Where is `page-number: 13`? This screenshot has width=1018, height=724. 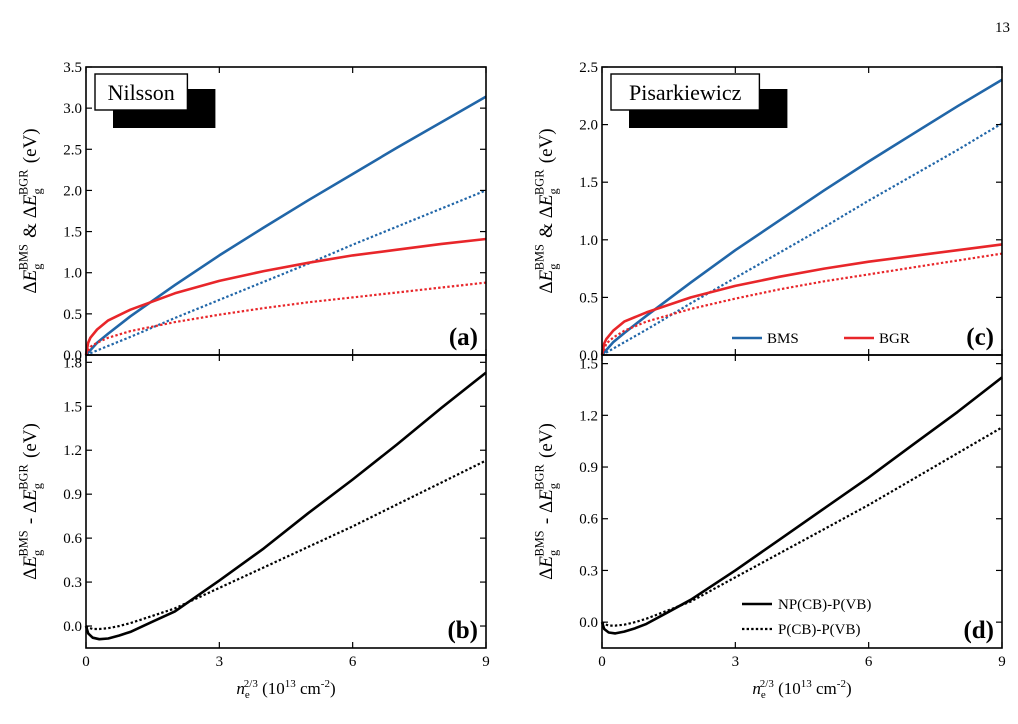 page-number: 13 is located at coordinates (1002, 28).